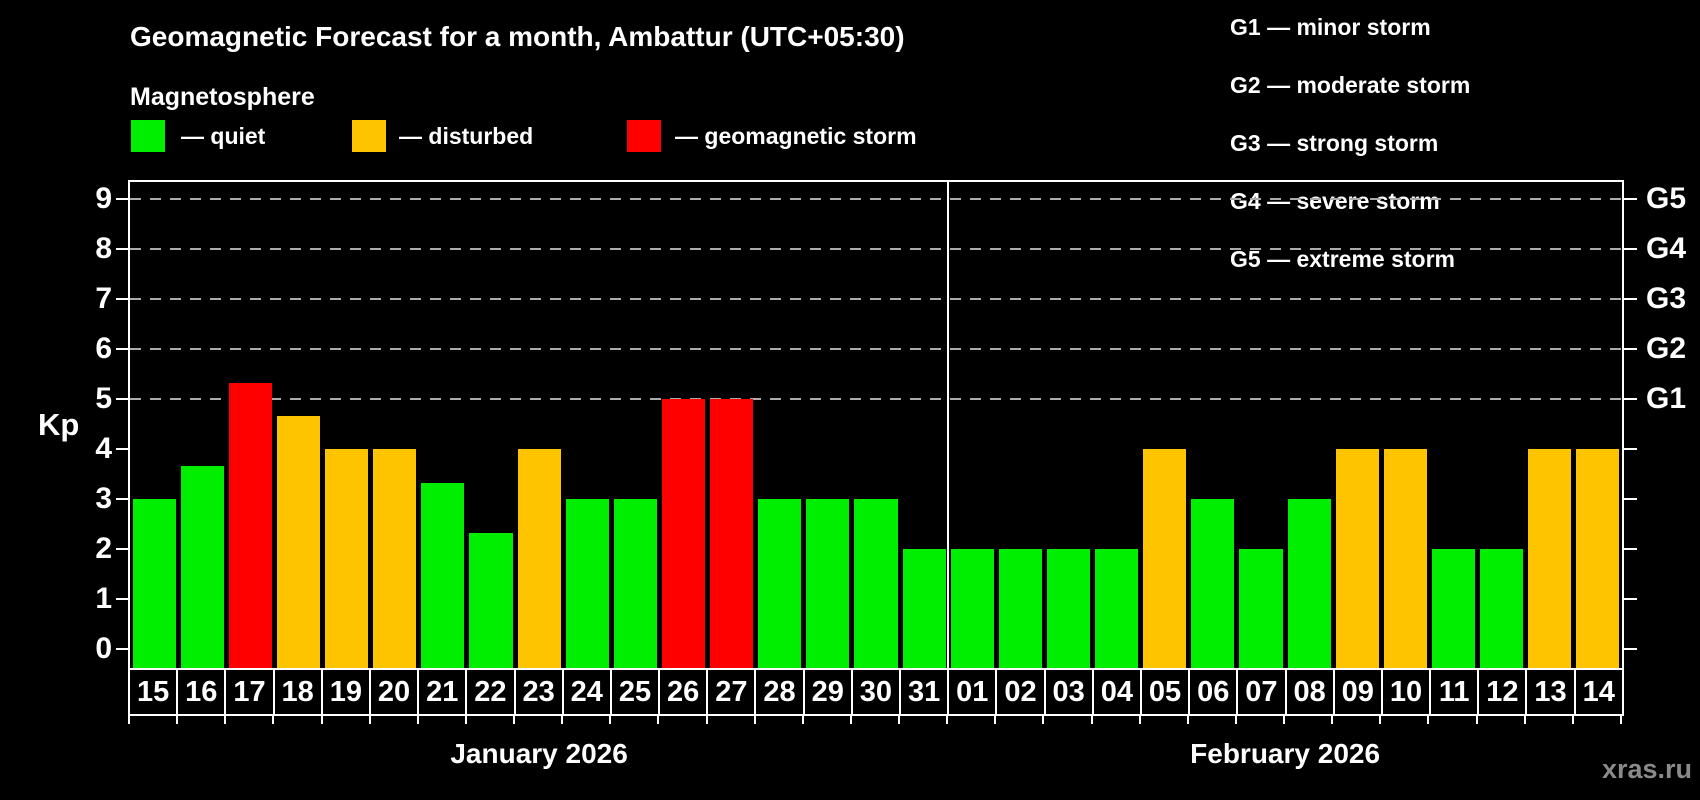 The height and width of the screenshot is (800, 1700). Describe the element at coordinates (59, 424) in the screenshot. I see `y-axis-title: Kp` at that location.